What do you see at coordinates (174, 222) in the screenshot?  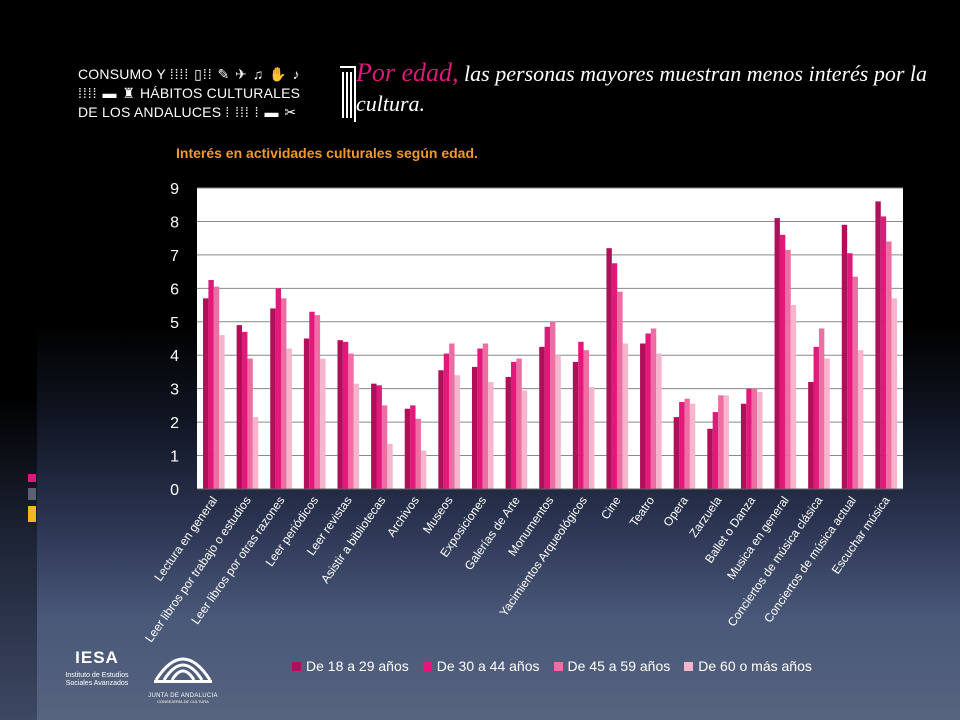 I see `y-tick-label: 8` at bounding box center [174, 222].